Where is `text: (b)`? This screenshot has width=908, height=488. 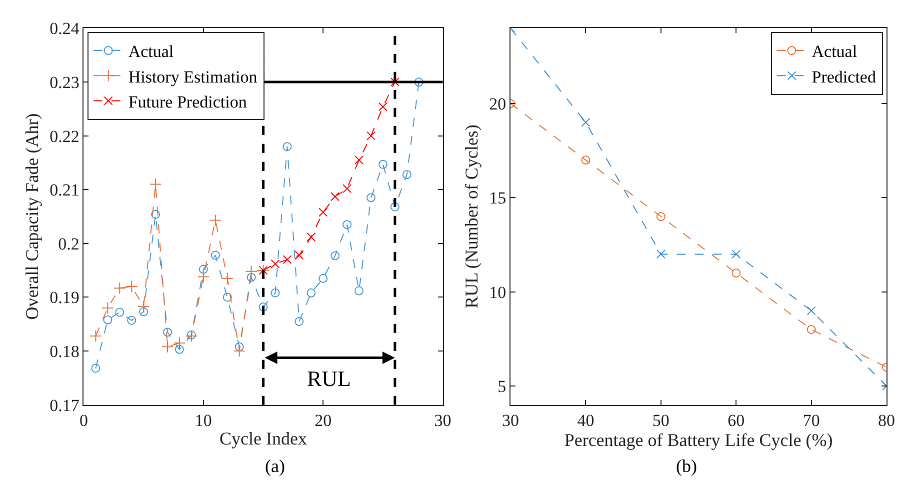
text: (b) is located at coordinates (686, 466).